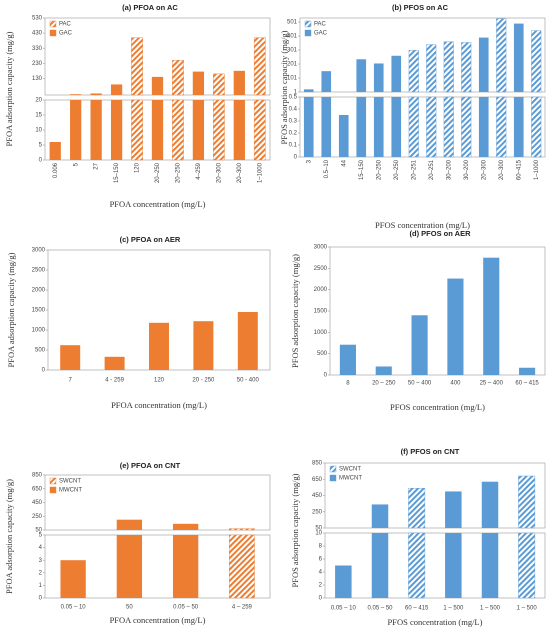  I want to click on y-tick-label: 15, so click(38, 116).